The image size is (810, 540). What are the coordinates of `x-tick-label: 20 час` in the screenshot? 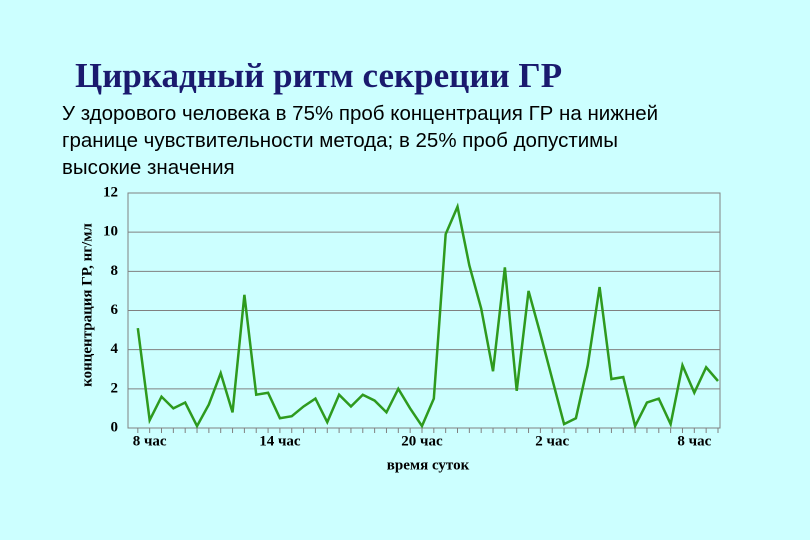 It's located at (422, 441).